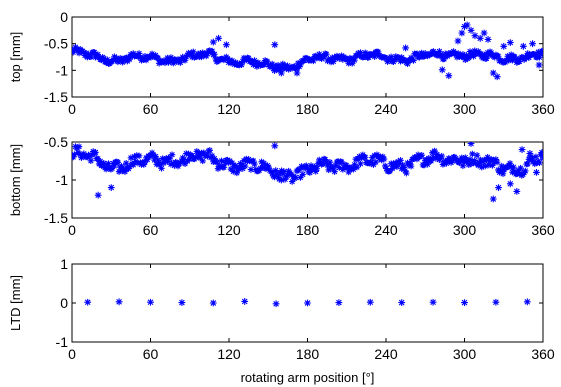 The width and height of the screenshot is (561, 387). I want to click on y-tick-label: -1, so click(62, 70).